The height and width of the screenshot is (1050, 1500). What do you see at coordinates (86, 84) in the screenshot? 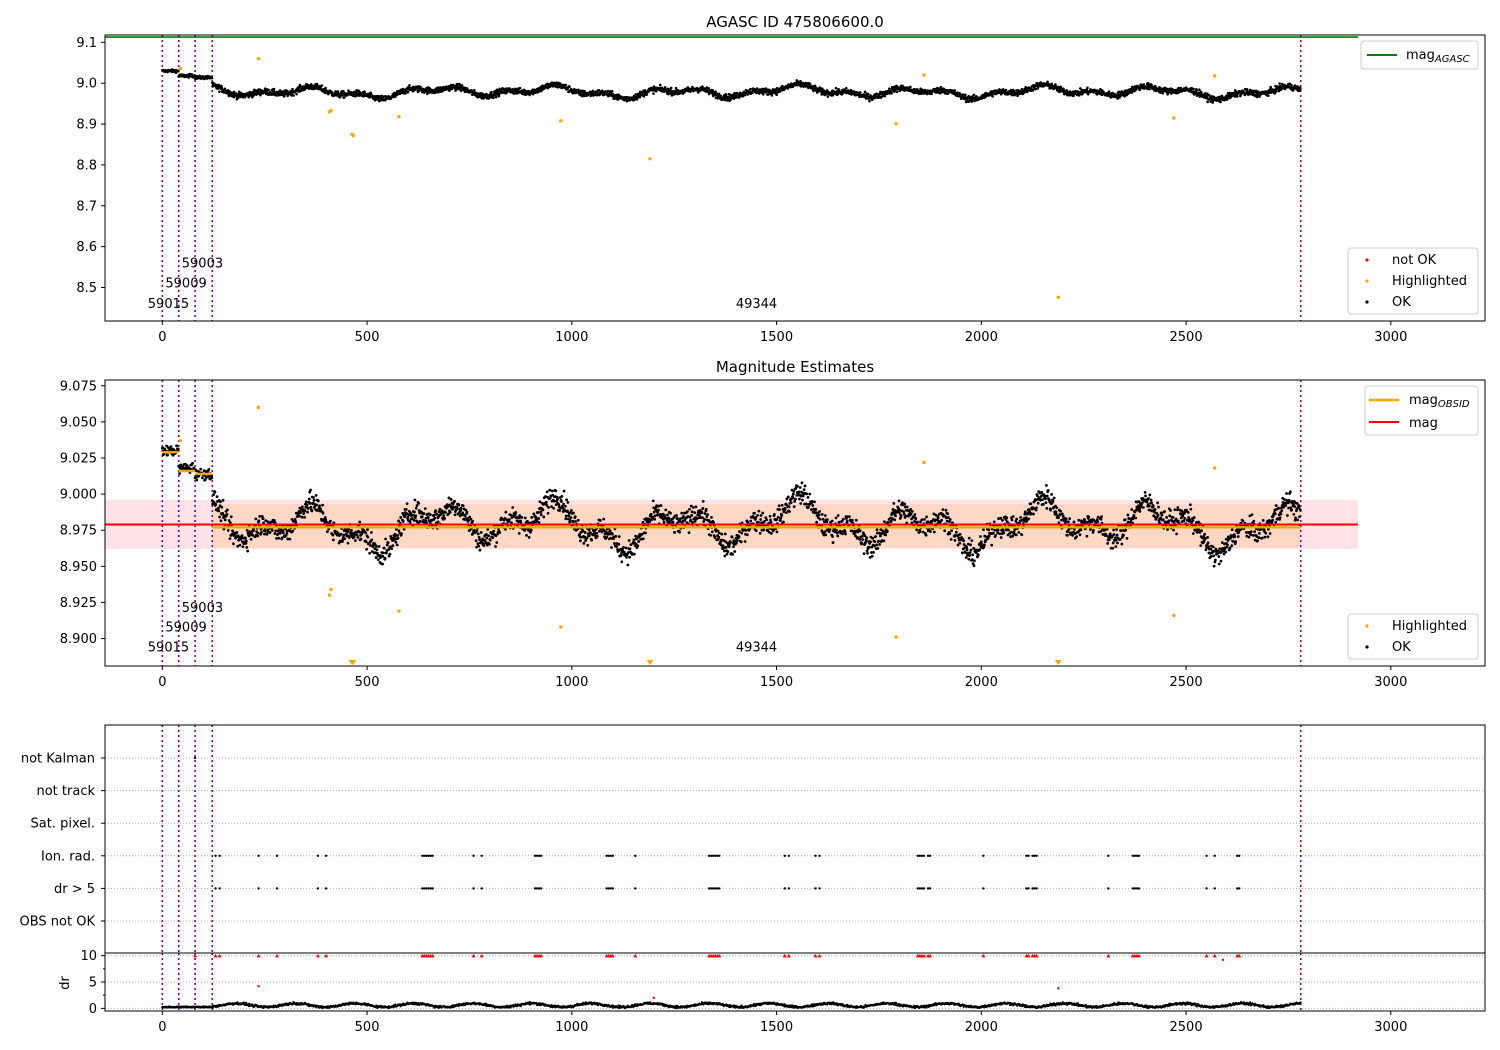
I see `y-tick-label: 9.0` at bounding box center [86, 84].